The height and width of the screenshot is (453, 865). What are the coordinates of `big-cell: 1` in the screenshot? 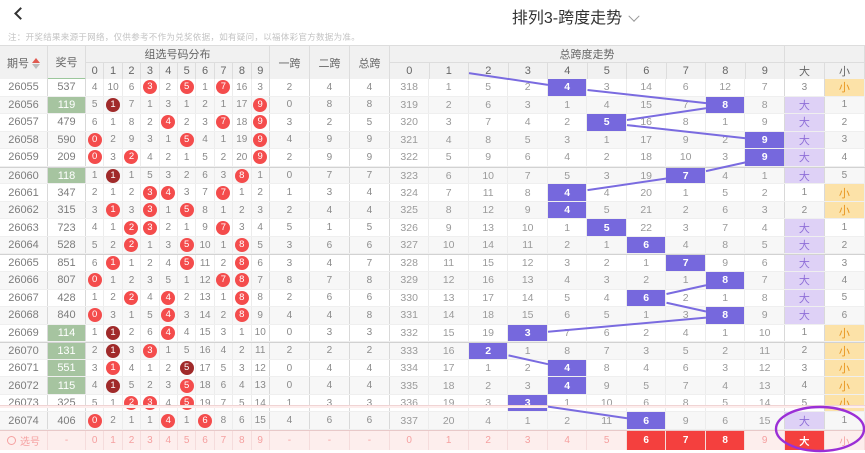 It's located at (805, 333).